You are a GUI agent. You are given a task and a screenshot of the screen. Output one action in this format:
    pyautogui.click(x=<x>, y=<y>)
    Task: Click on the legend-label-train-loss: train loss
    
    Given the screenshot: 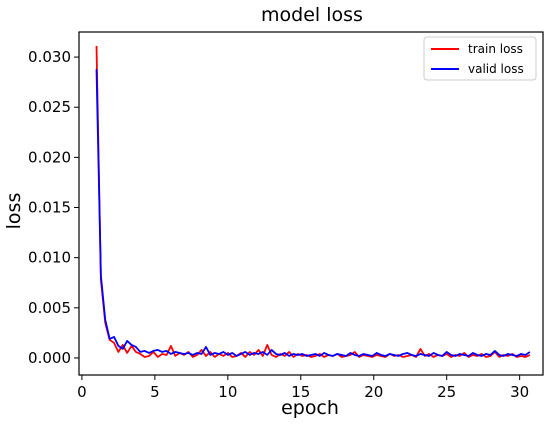 What is the action you would take?
    pyautogui.click(x=495, y=49)
    